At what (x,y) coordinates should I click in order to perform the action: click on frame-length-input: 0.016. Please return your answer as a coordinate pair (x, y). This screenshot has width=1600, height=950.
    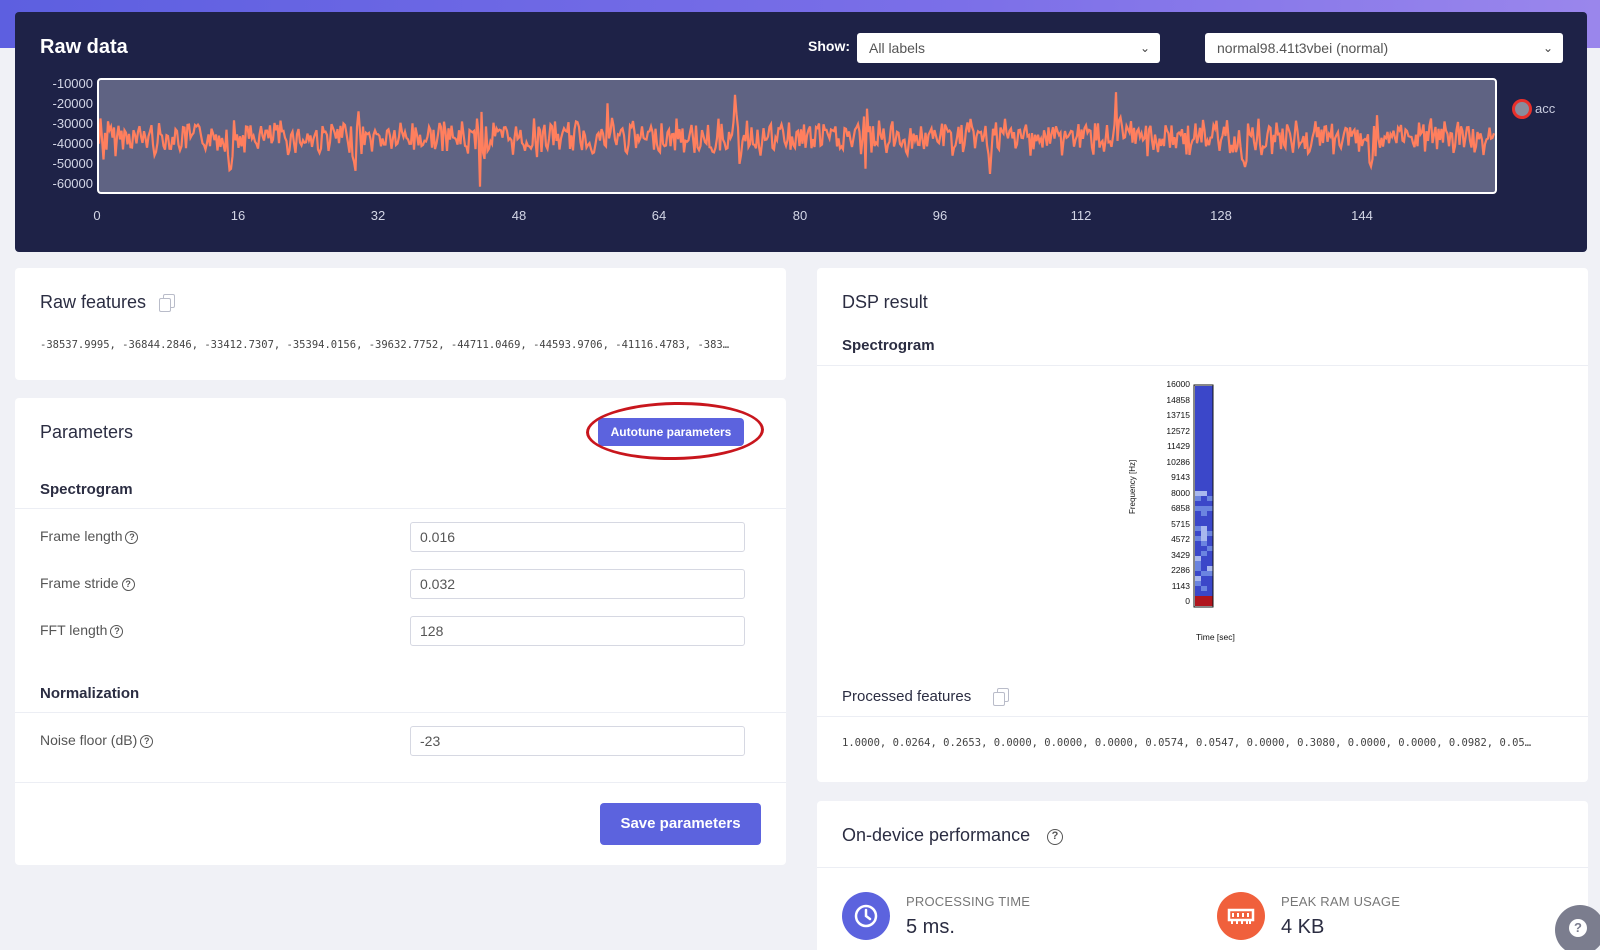
    Looking at the image, I should click on (577, 537).